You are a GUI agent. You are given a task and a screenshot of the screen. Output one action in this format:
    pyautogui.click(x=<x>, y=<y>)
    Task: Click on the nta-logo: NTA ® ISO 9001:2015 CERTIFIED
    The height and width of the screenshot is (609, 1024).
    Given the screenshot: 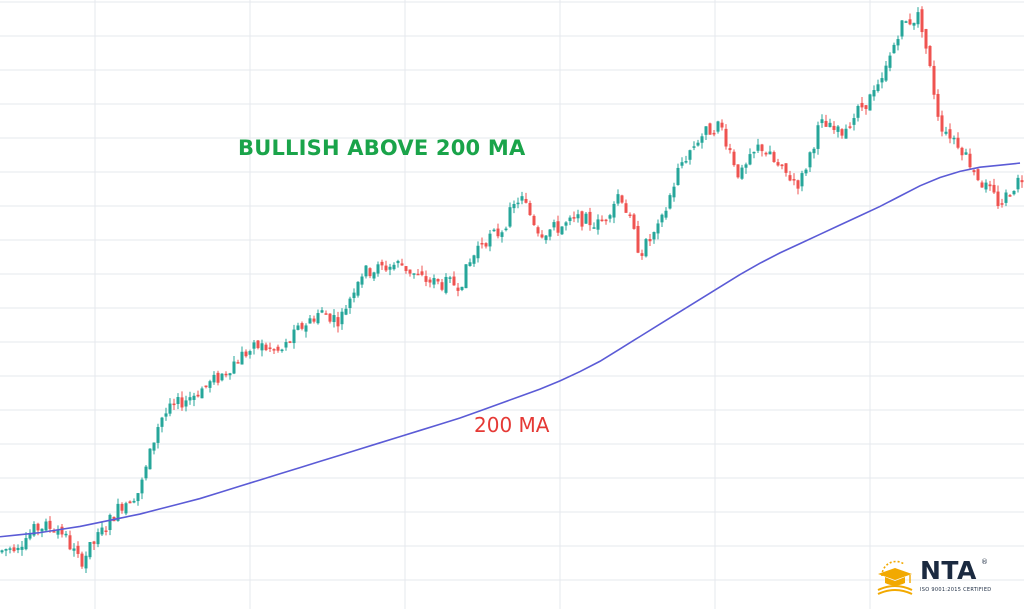 What is the action you would take?
    pyautogui.click(x=939, y=578)
    